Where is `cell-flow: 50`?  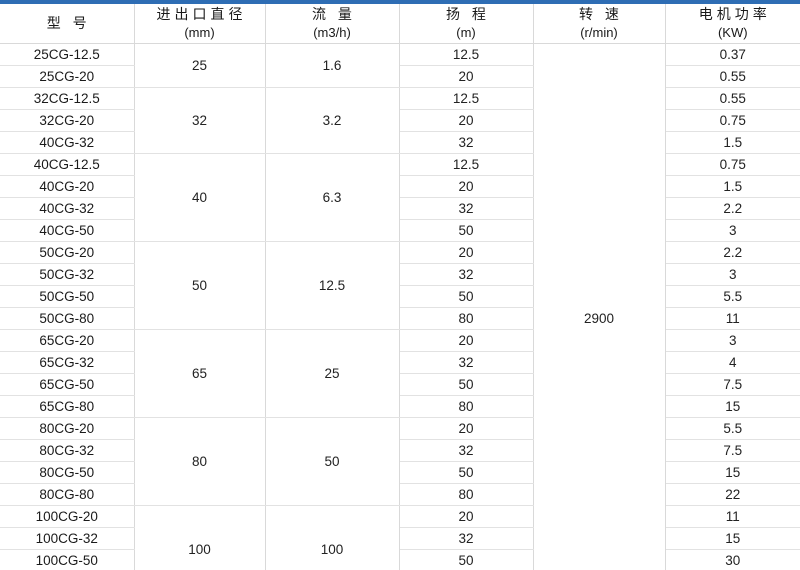
cell-flow: 50 is located at coordinates (332, 461).